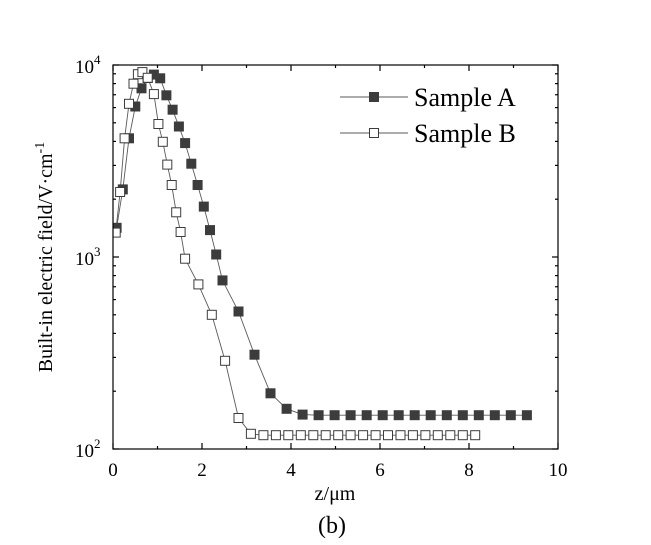 Image resolution: width=651 pixels, height=545 pixels. What do you see at coordinates (88, 65) in the screenshot?
I see `y-tick-label: 10⁴` at bounding box center [88, 65].